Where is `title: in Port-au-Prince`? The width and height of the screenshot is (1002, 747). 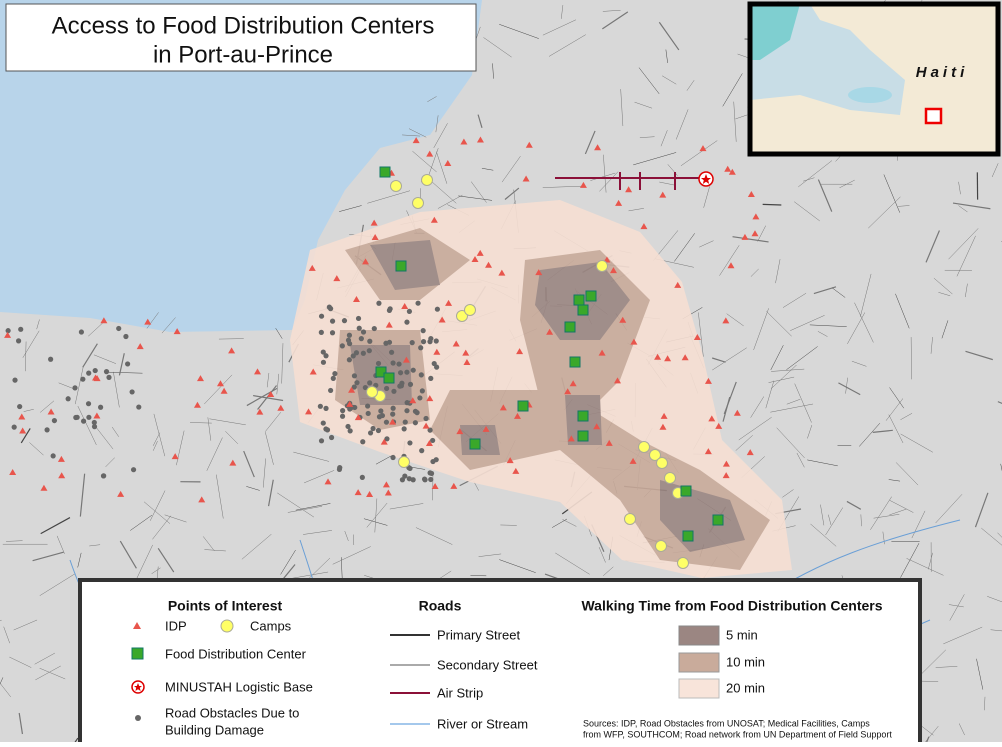
title: in Port-au-Prince is located at coordinates (243, 54).